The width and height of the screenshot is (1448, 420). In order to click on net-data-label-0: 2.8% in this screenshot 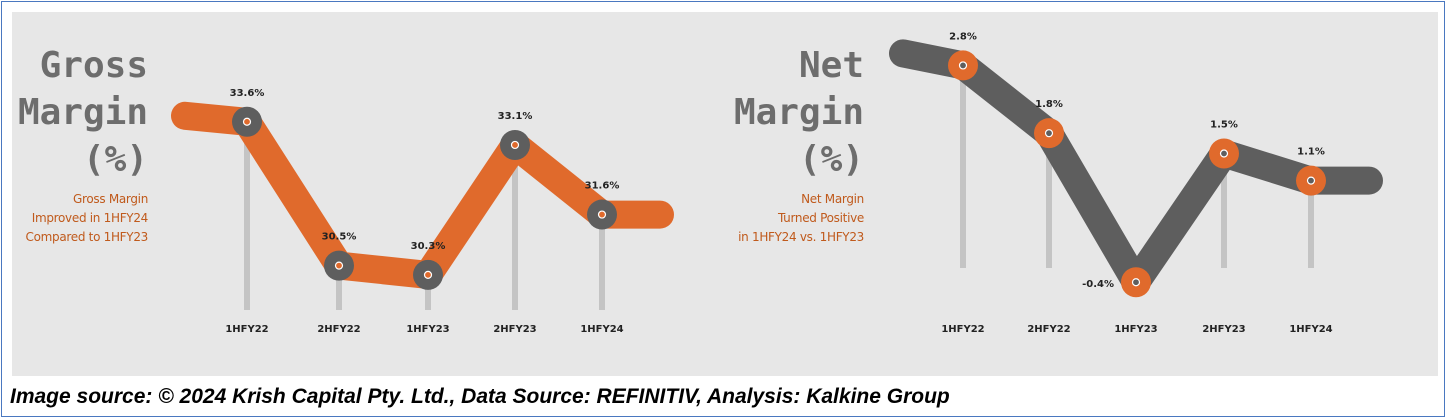, I will do `click(963, 36)`.